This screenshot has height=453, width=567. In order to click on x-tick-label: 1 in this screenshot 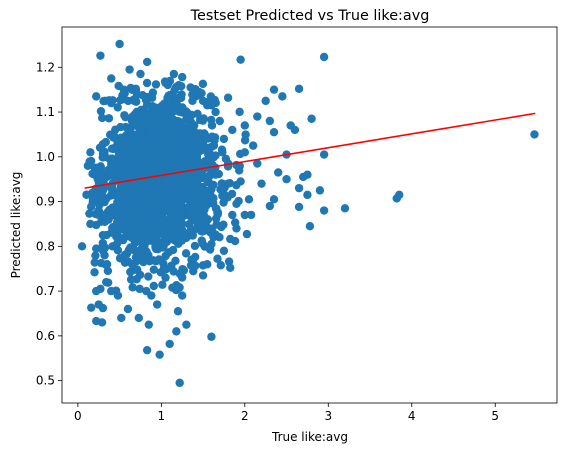, I will do `click(162, 416)`.